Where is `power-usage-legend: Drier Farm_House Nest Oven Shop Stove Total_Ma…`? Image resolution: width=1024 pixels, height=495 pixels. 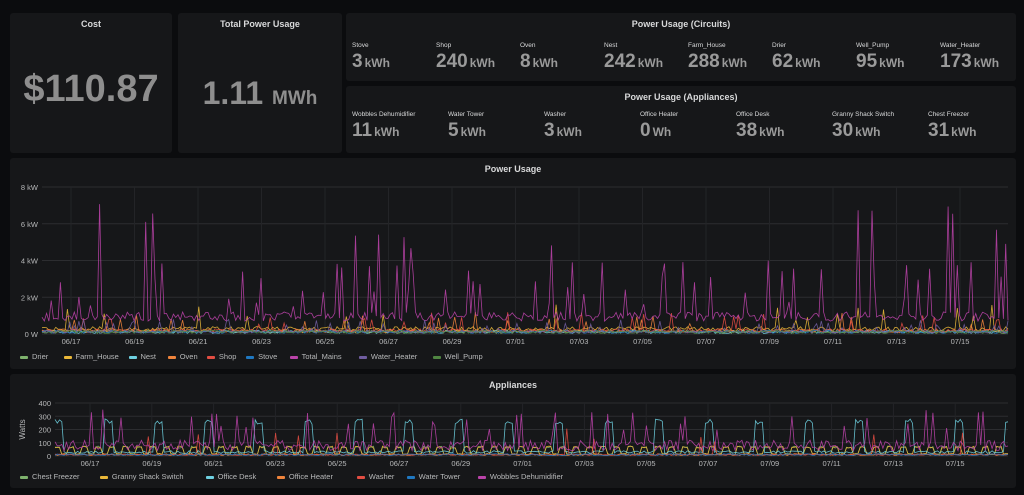
power-usage-legend: Drier Farm_House Nest Oven Shop Stove Total_Ma… is located at coordinates (515, 358).